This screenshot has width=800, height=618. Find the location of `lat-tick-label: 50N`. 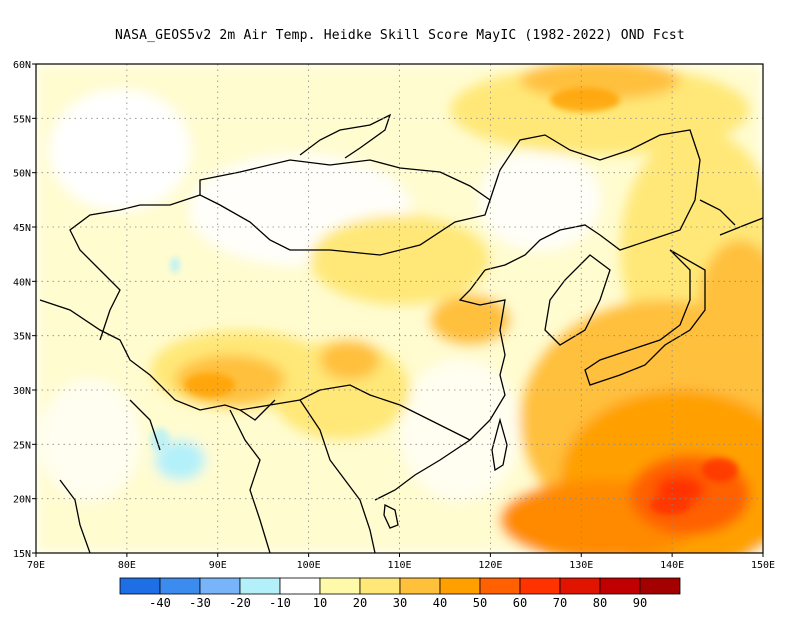

lat-tick-label: 50N is located at coordinates (22, 174).